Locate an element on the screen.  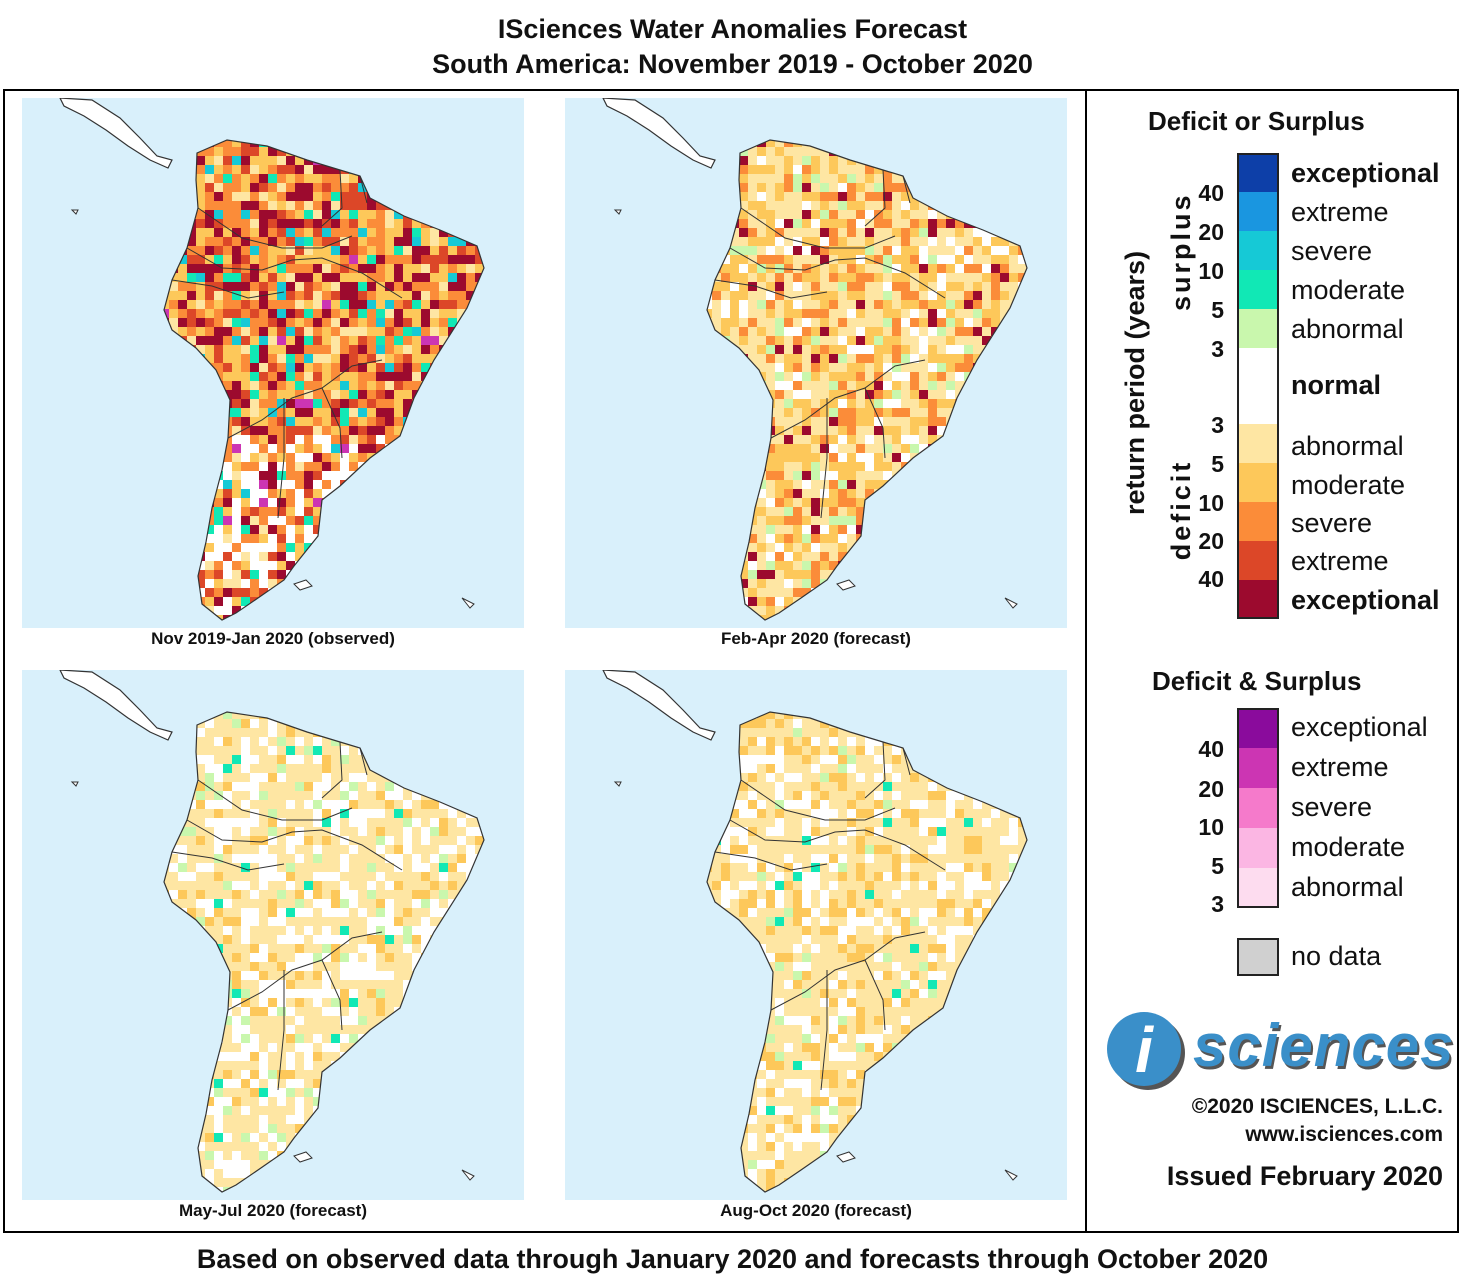
map-label-feb-apr: Feb-Apr 2020 (forecast) is located at coordinates (816, 638).